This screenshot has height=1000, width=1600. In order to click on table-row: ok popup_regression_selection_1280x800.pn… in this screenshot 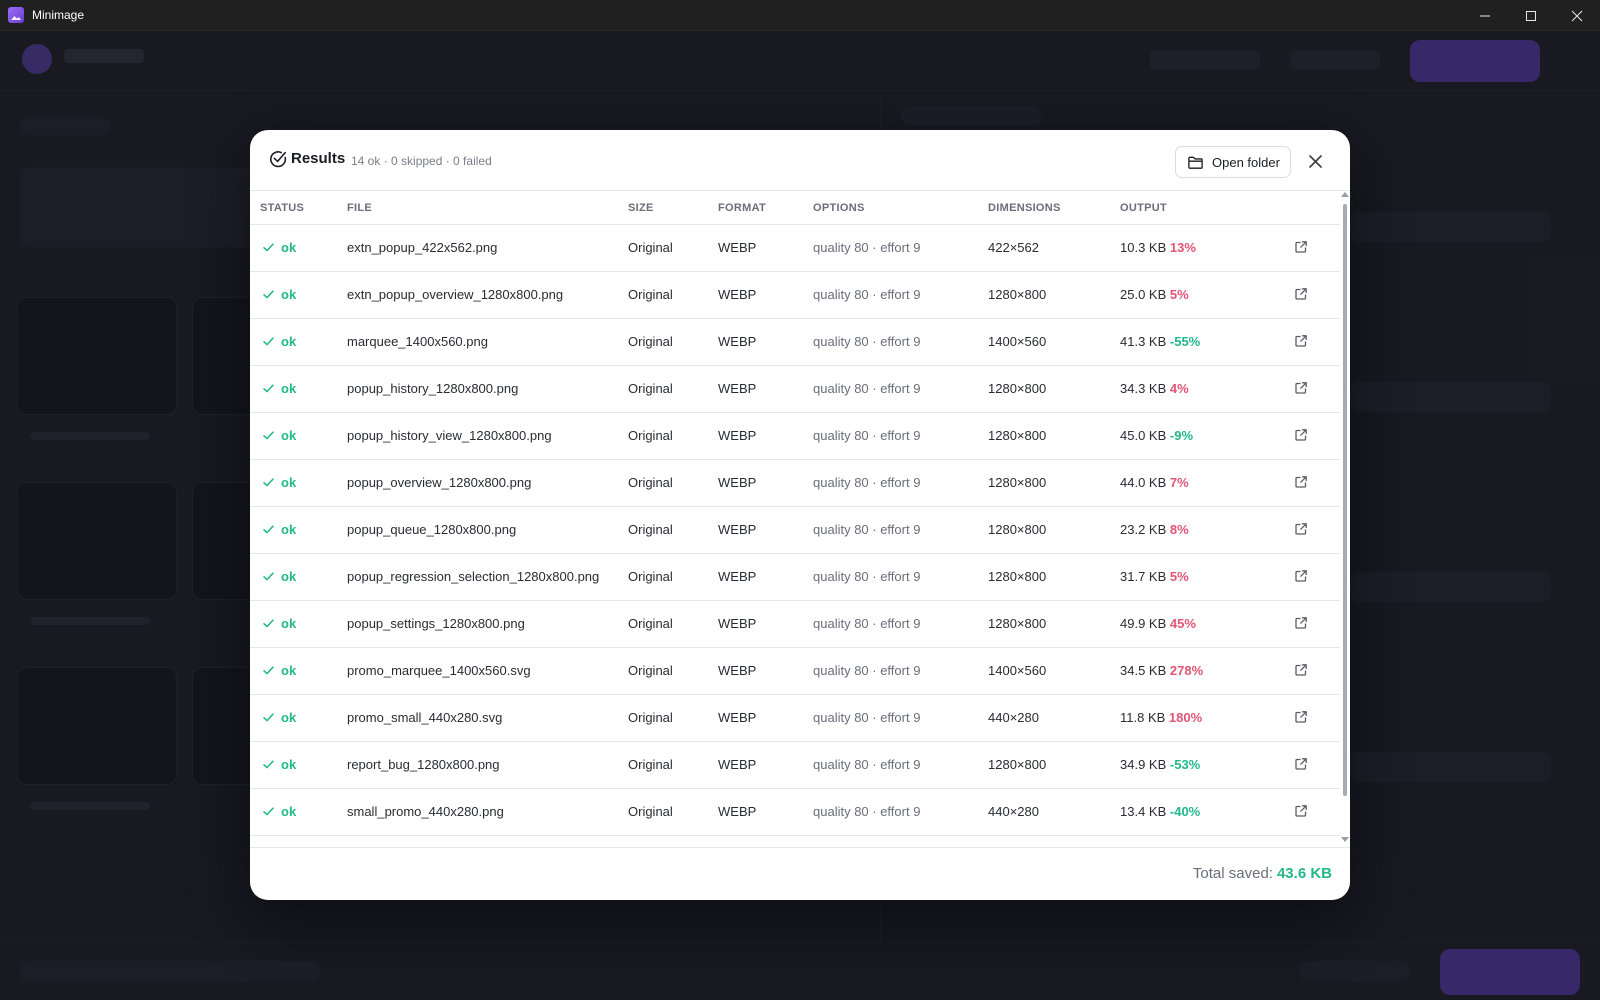, I will do `click(795, 577)`.